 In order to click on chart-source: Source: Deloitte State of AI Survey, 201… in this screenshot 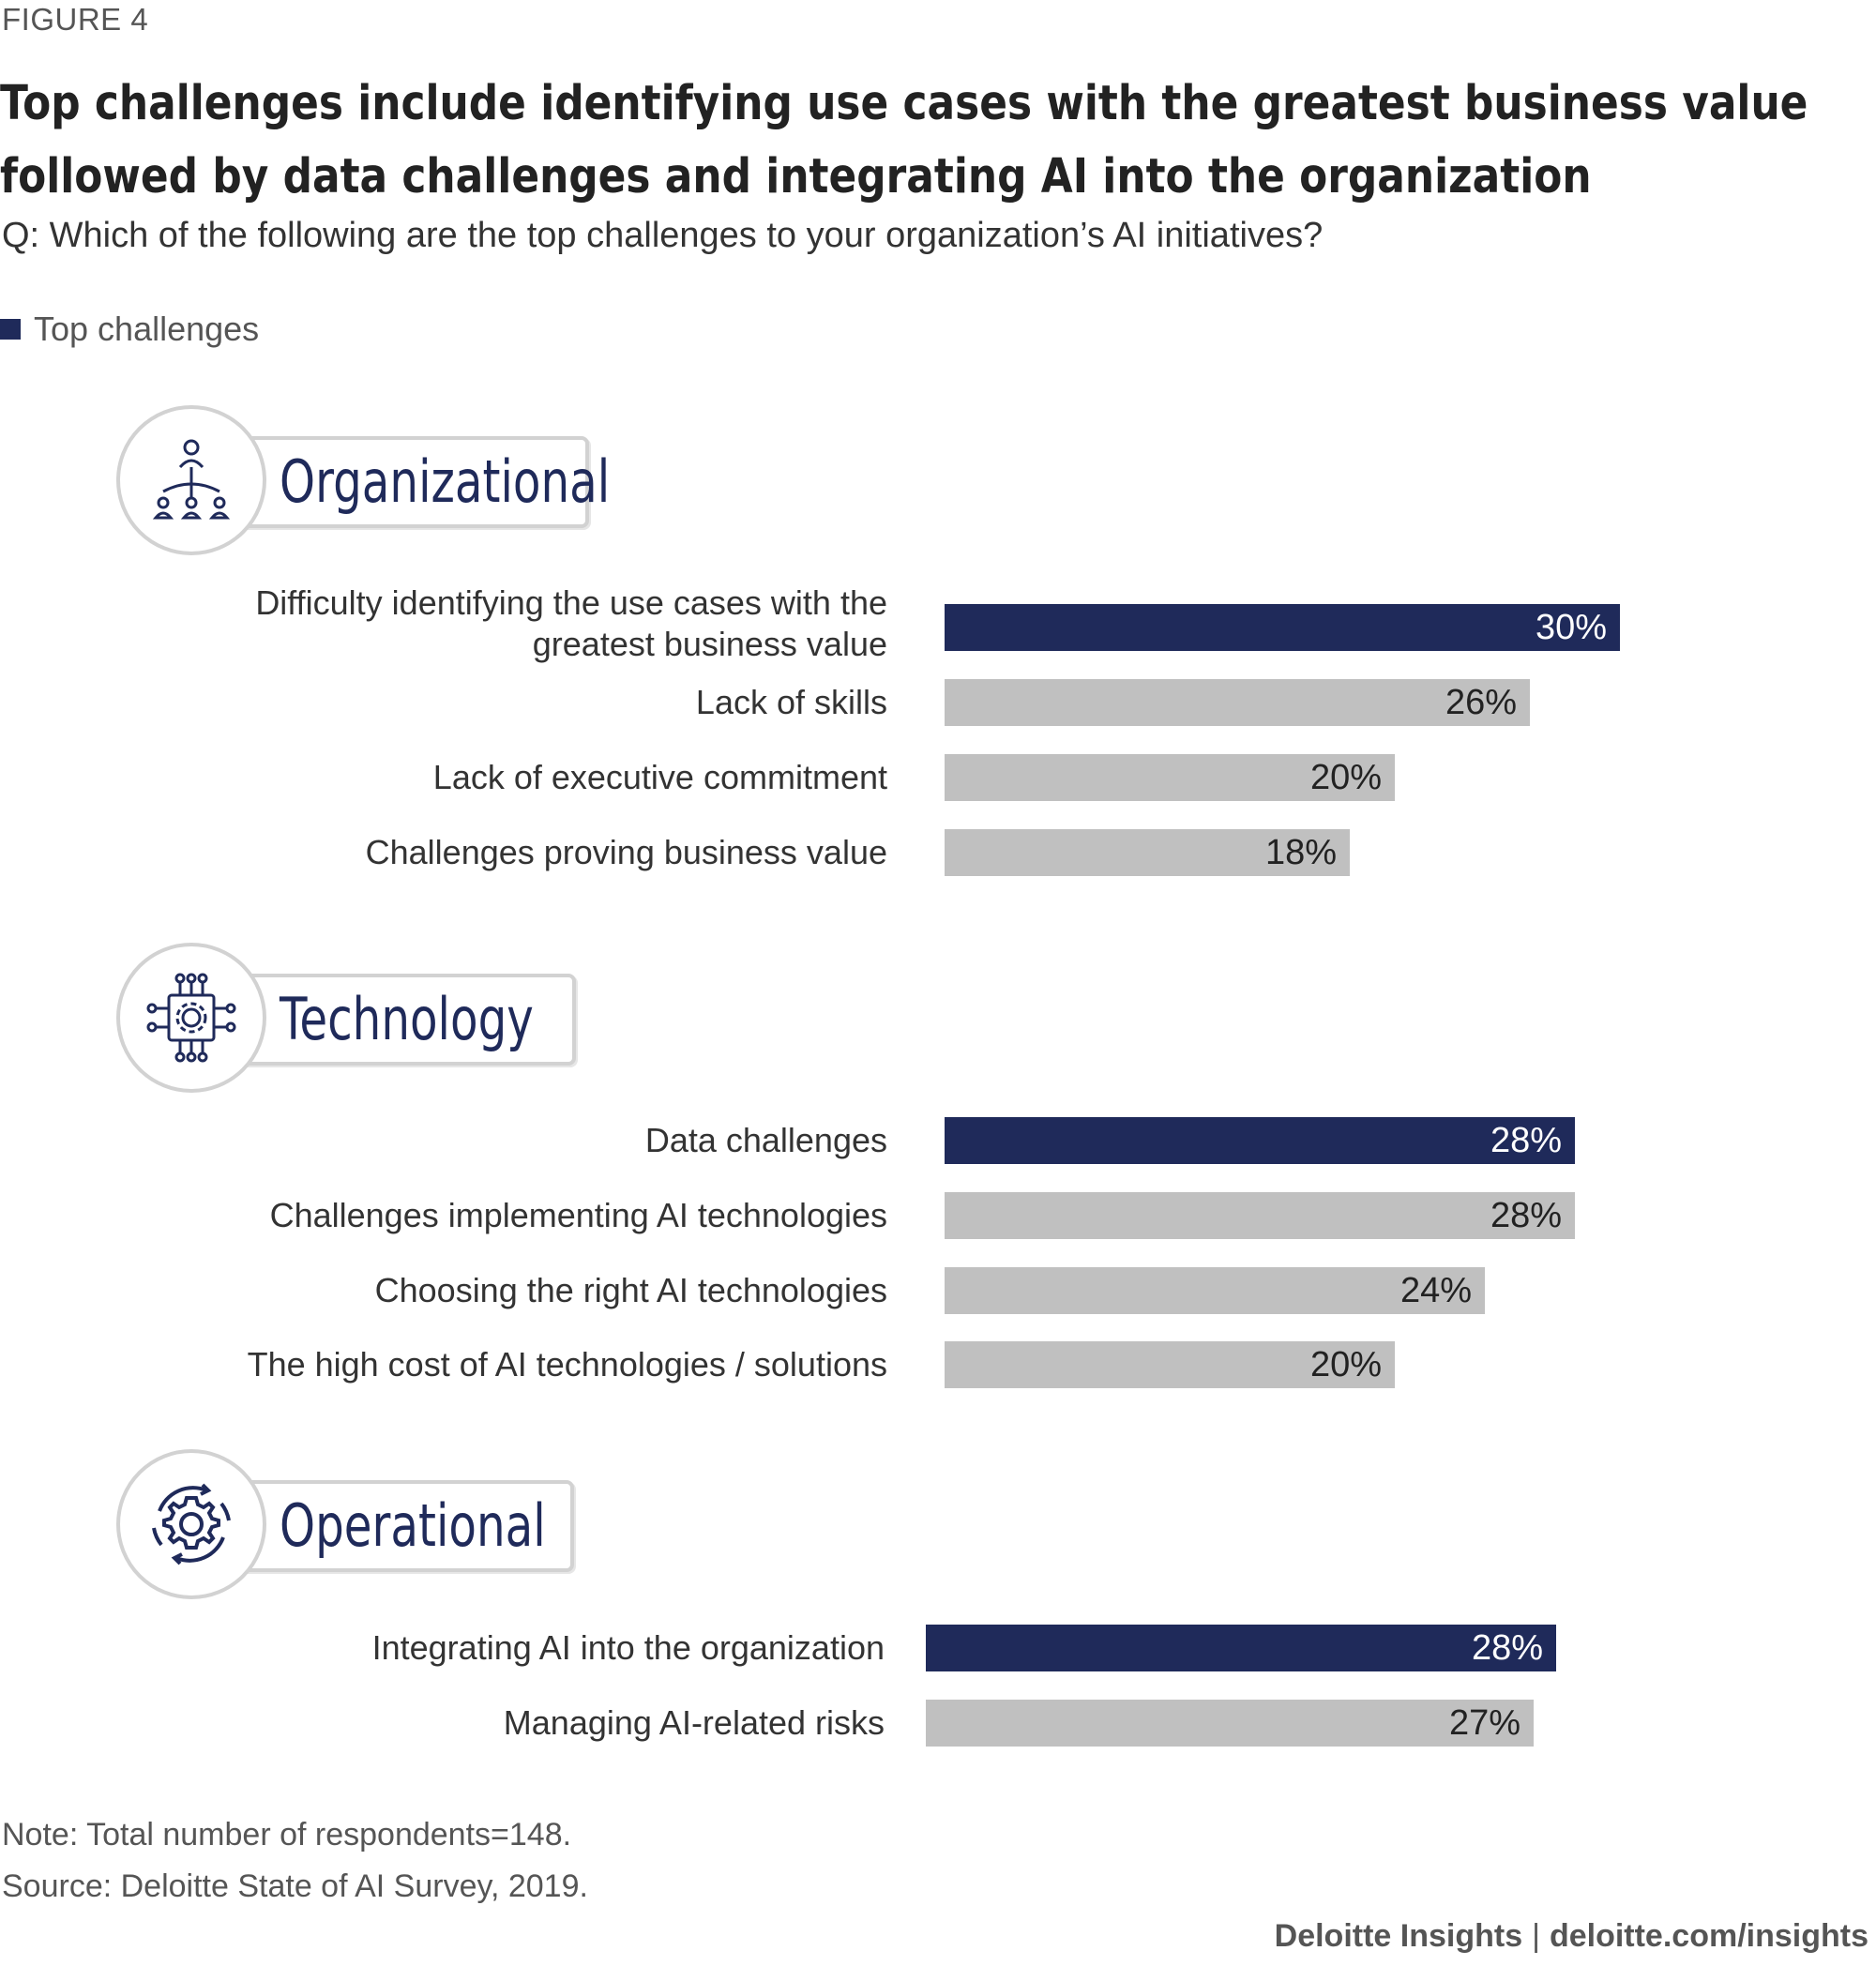, I will do `click(295, 1886)`.